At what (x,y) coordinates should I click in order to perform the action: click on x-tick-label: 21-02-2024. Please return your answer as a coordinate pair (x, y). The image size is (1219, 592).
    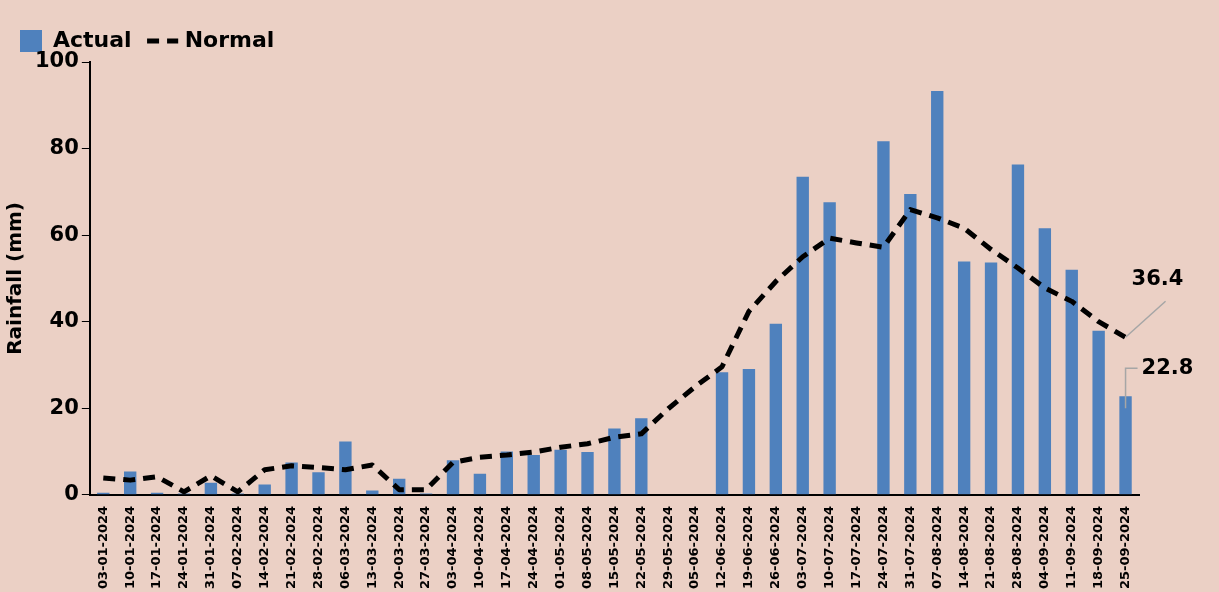
    Looking at the image, I should click on (290, 547).